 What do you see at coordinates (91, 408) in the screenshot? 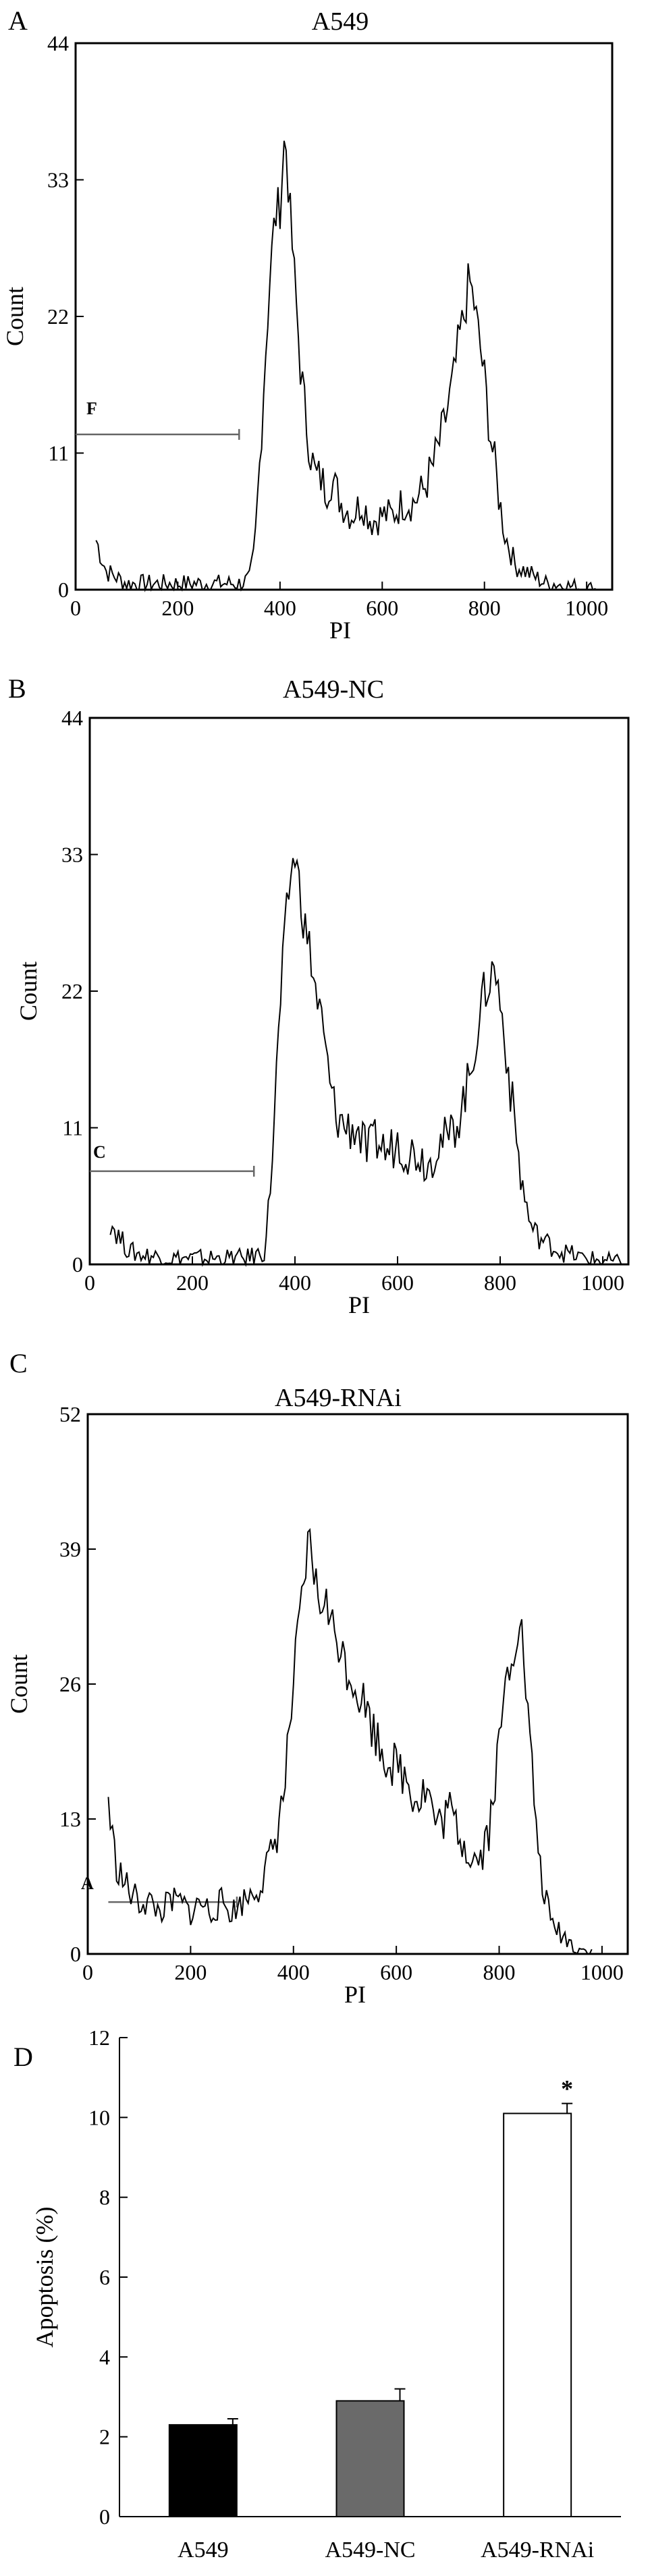
I see `gate-label: F` at bounding box center [91, 408].